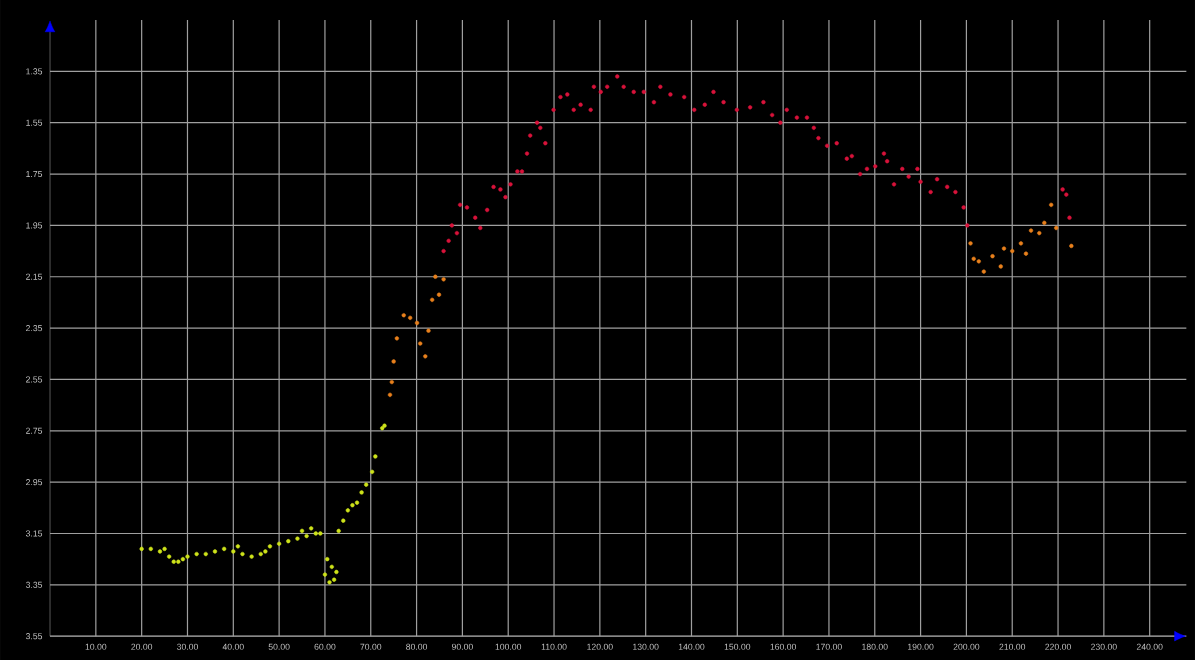  Describe the element at coordinates (34, 173) in the screenshot. I see `y-tick-label: 1.75` at that location.